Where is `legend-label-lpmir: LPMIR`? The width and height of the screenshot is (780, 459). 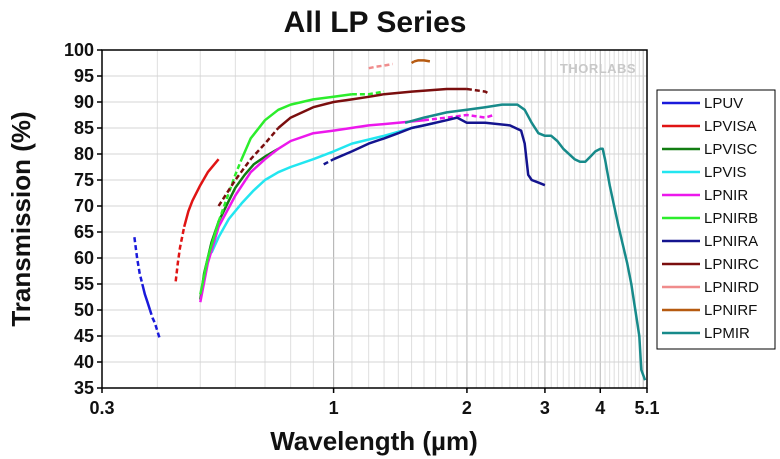
legend-label-lpmir: LPMIR is located at coordinates (727, 333).